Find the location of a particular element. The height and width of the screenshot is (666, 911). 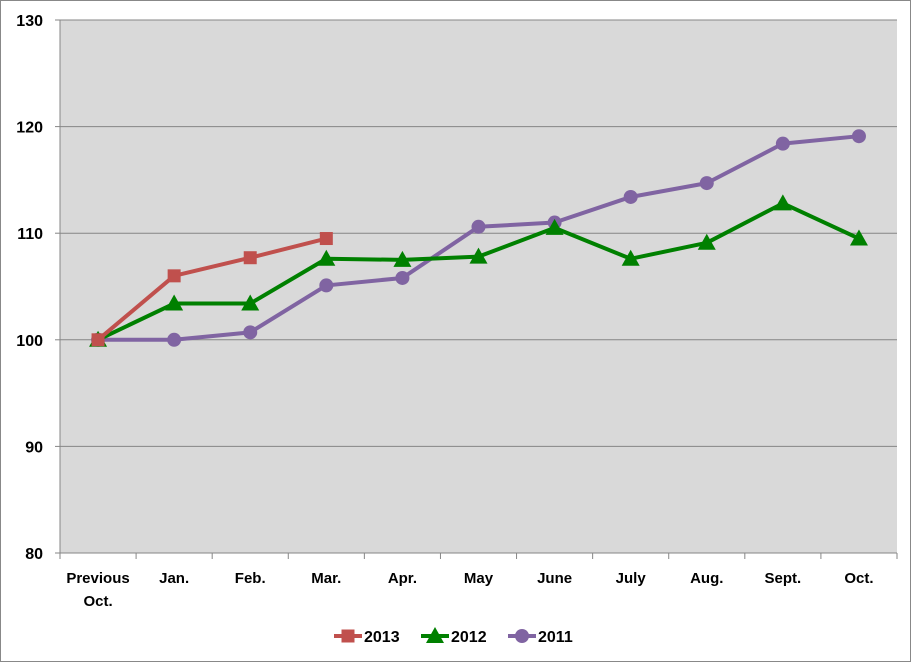

y-tick-label: 130 is located at coordinates (29, 21).